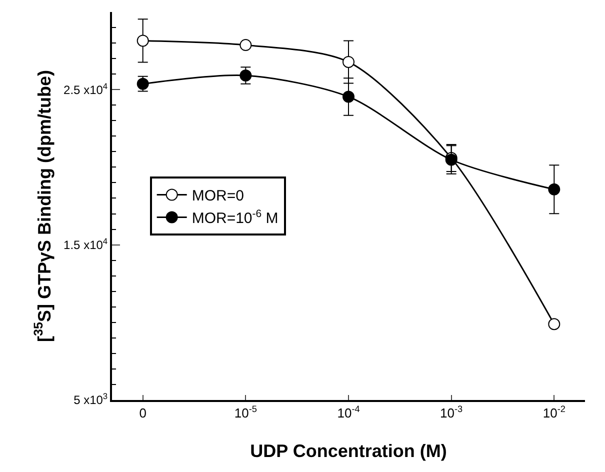  What do you see at coordinates (91, 399) in the screenshot?
I see `y-tick-label: 5 x10$^{3}$` at bounding box center [91, 399].